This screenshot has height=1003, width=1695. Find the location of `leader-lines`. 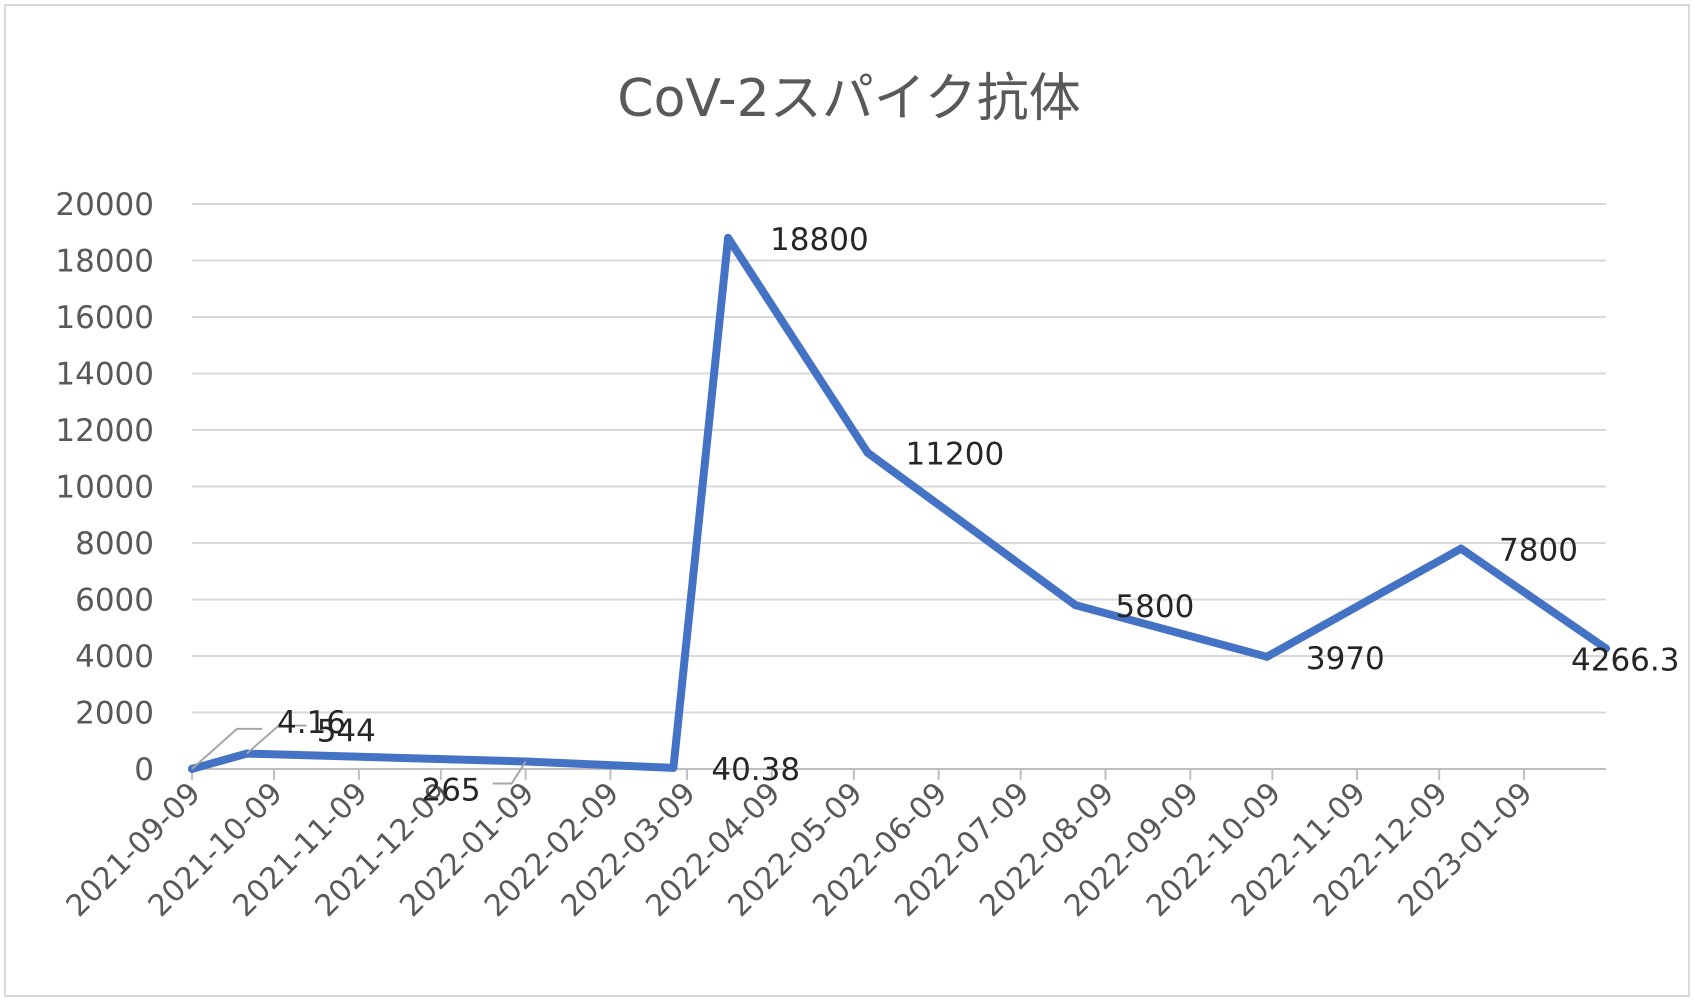

leader-lines is located at coordinates (359, 754).